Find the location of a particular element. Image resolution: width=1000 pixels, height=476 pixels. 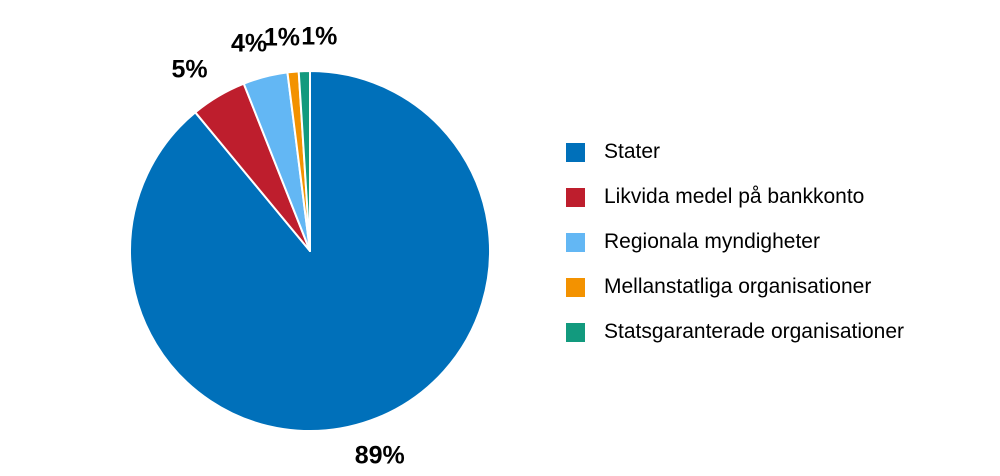

legend-item-statsgaranterade: Statsgaranterade organisationer is located at coordinates (776, 332).